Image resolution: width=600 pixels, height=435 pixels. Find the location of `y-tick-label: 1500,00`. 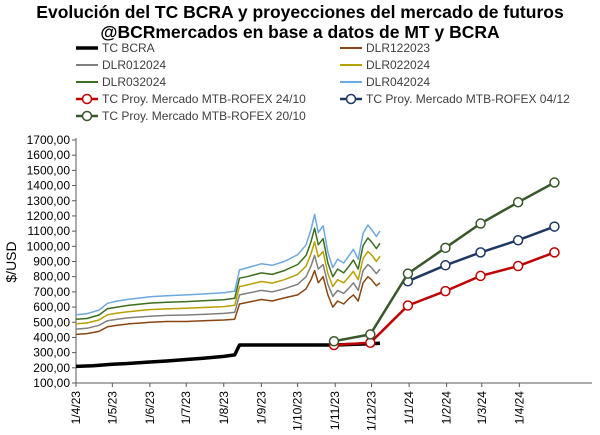

y-tick-label: 1500,00 is located at coordinates (49, 170).